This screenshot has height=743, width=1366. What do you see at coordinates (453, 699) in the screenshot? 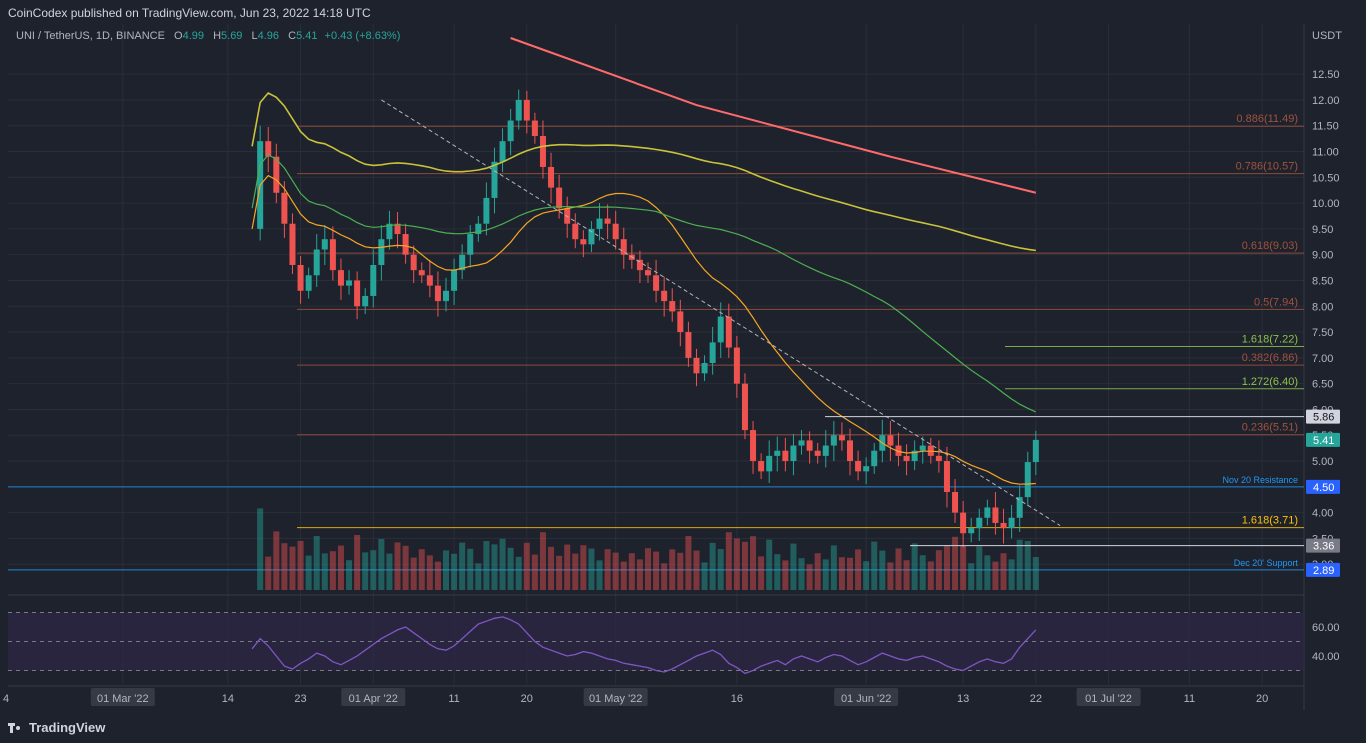
I see `time-tick-label: 11` at bounding box center [453, 699].